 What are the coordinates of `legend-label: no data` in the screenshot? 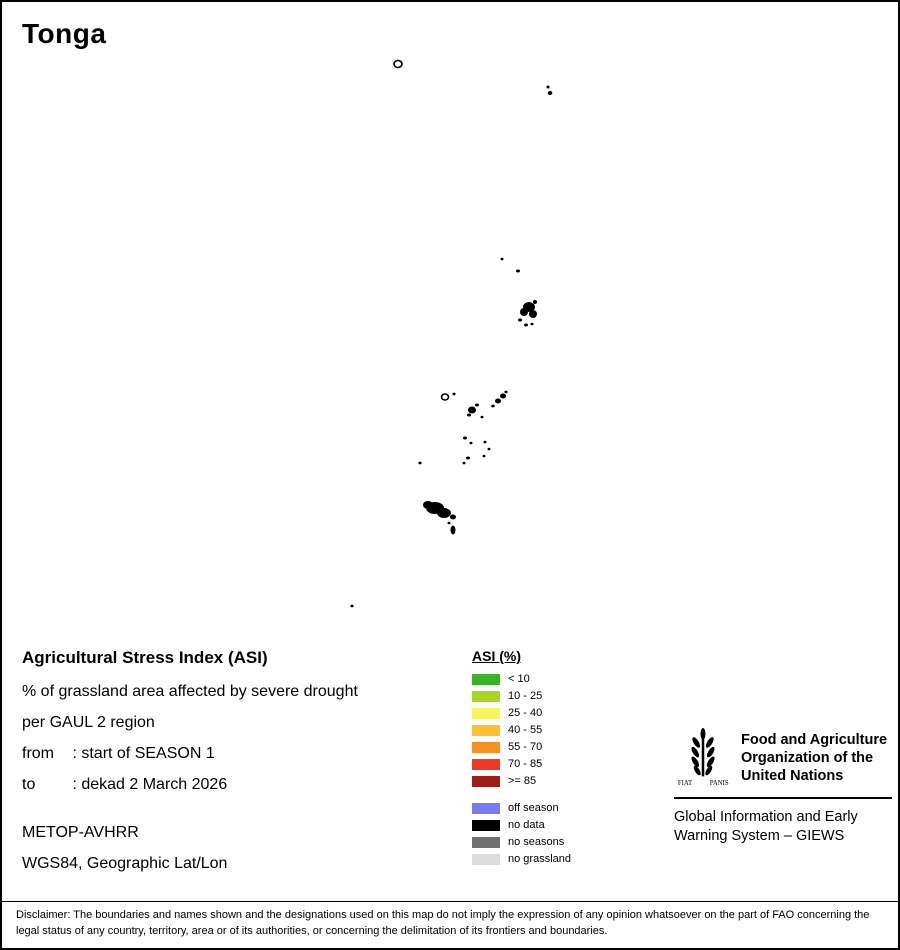 It's located at (526, 825).